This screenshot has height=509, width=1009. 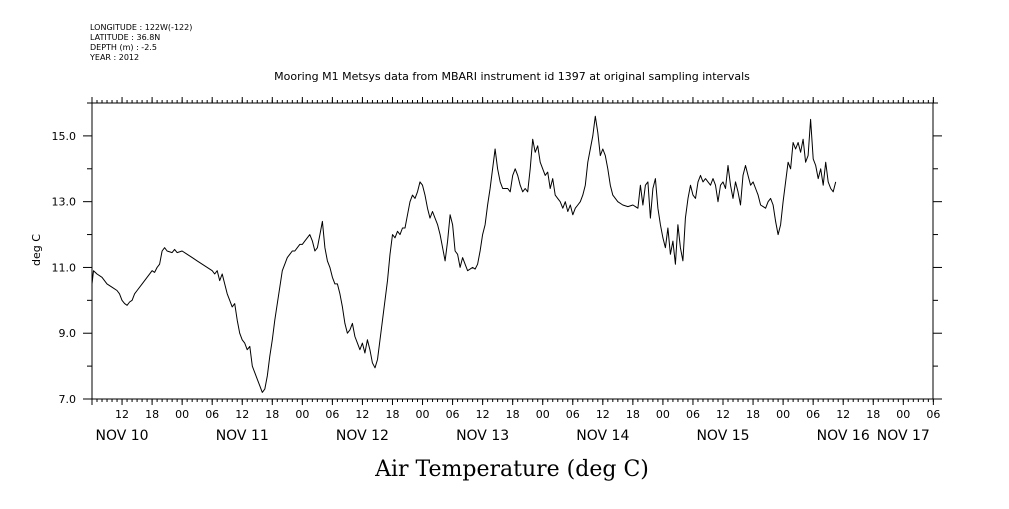 I want to click on latitude-text: LATITUDE : 36.8N, so click(x=125, y=37).